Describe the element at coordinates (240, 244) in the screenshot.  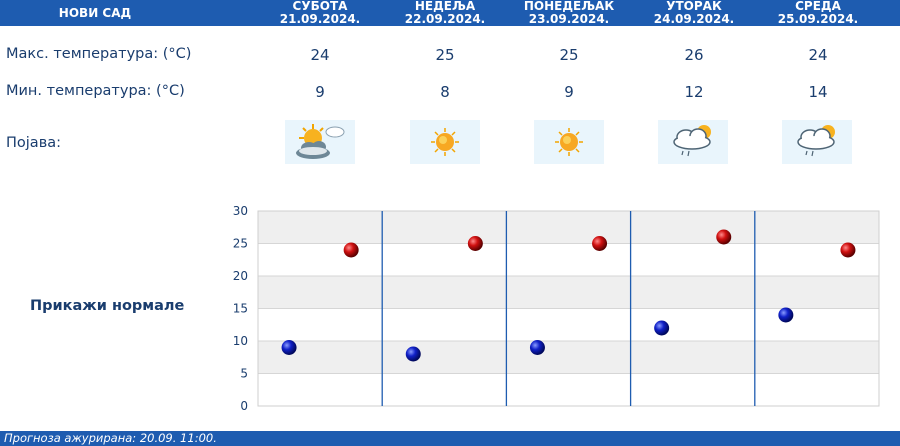
I see `y-tick-label: 25` at that location.